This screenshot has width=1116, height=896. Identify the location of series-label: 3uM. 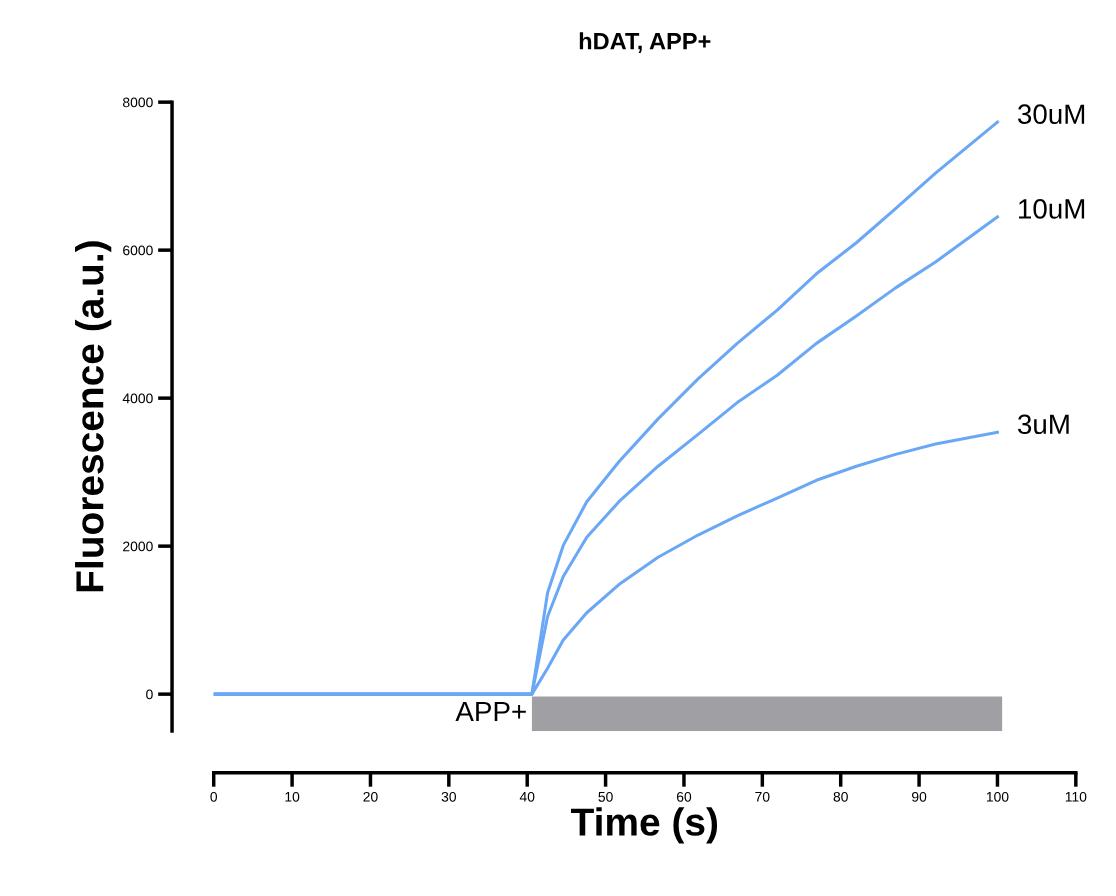
(1043, 424).